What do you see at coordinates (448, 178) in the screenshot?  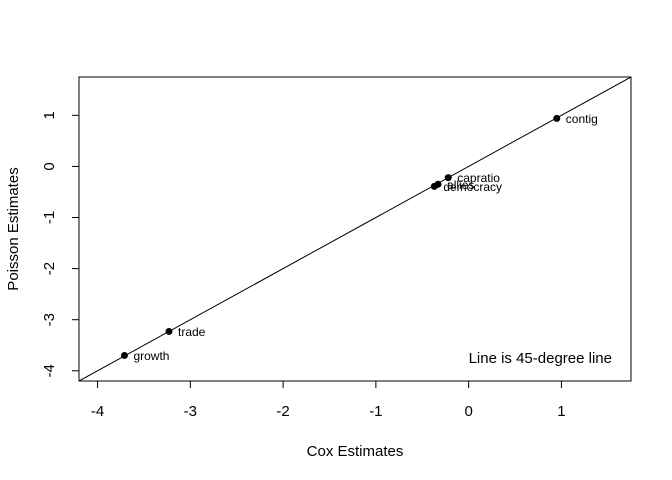 I see `data-point-capratio` at bounding box center [448, 178].